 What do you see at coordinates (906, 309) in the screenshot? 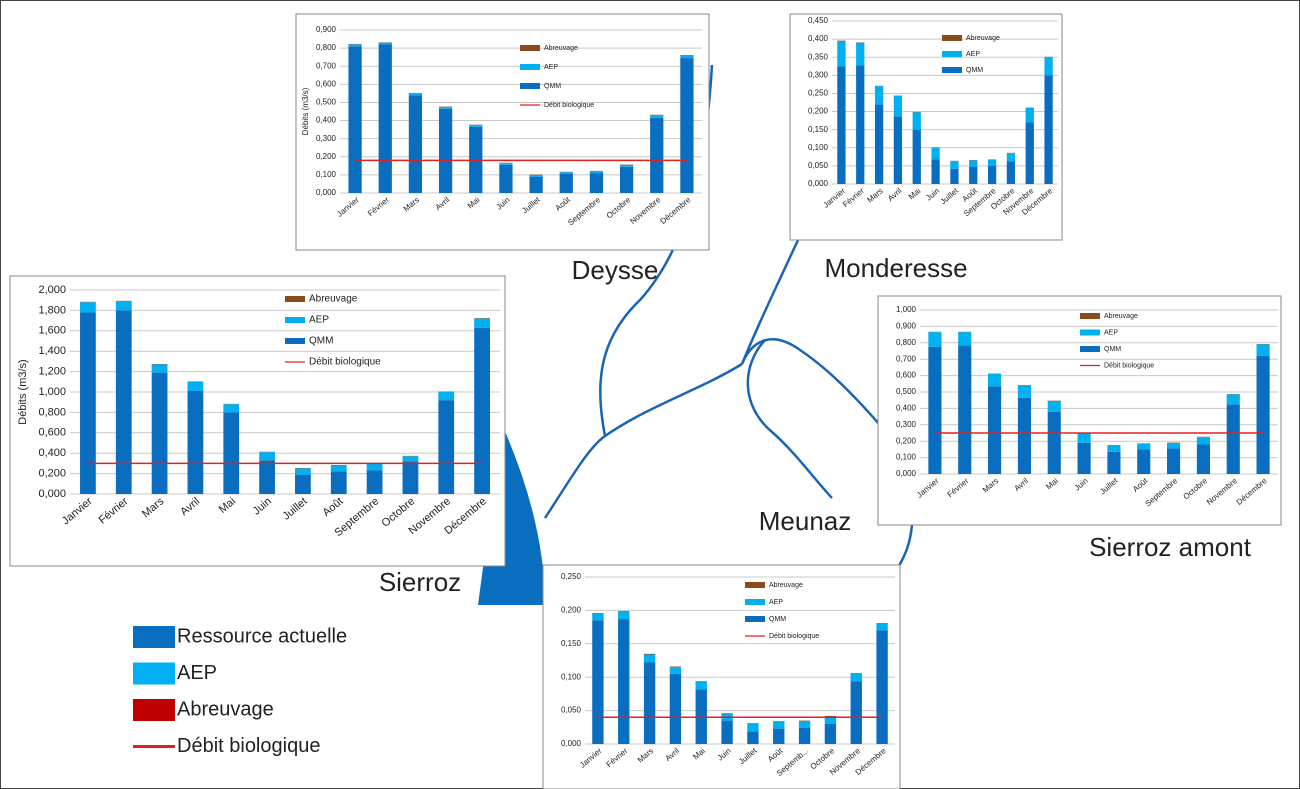
I see `y-tick-label: 1,000` at bounding box center [906, 309].